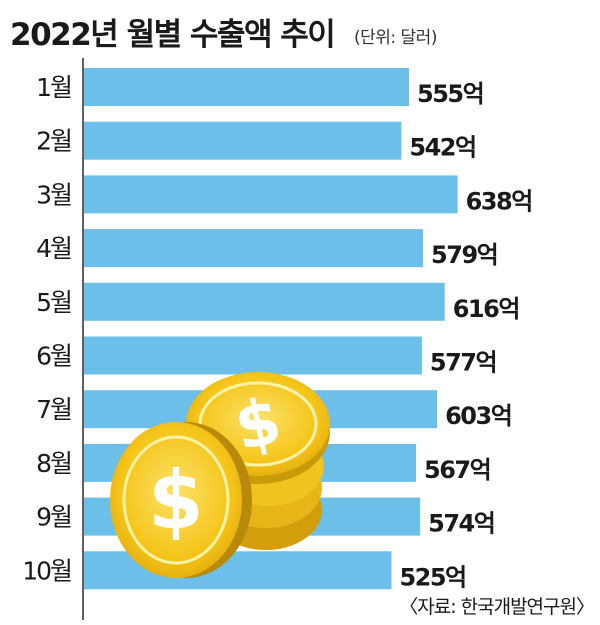 This screenshot has width=600, height=625. Describe the element at coordinates (450, 94) in the screenshot. I see `value-label-1: 555억` at that location.